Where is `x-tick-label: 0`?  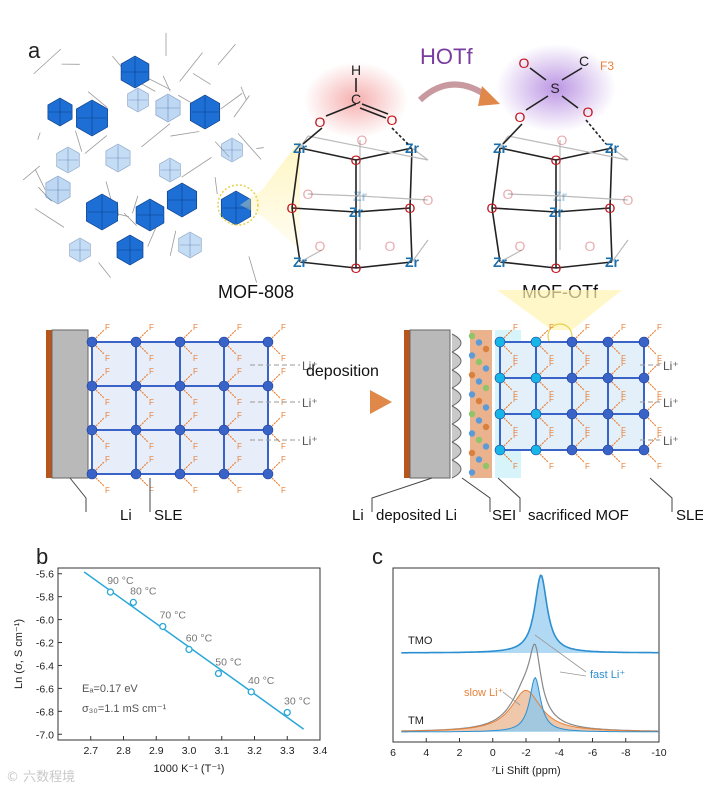
x-tick-label: 0 is located at coordinates (493, 753).